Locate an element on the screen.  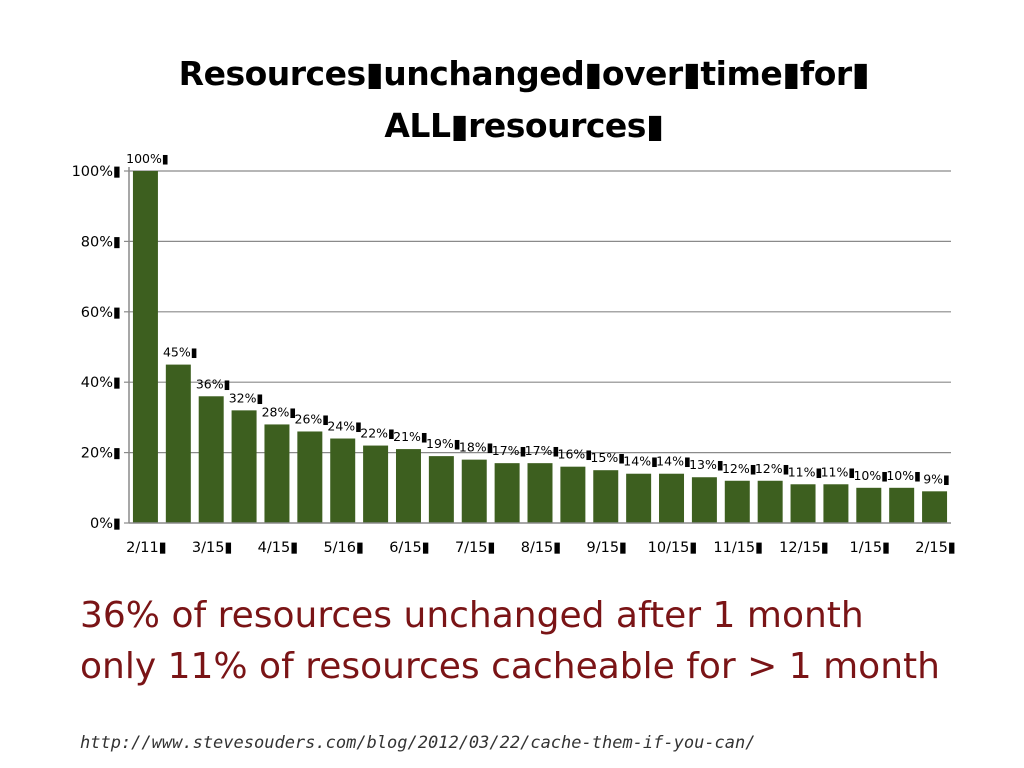
data-label: 21%▮ is located at coordinates (410, 436).